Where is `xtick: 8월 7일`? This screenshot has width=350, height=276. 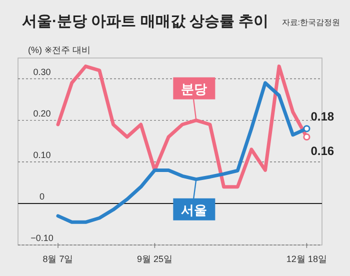
xtick: 8월 7일 is located at coordinates (58, 259).